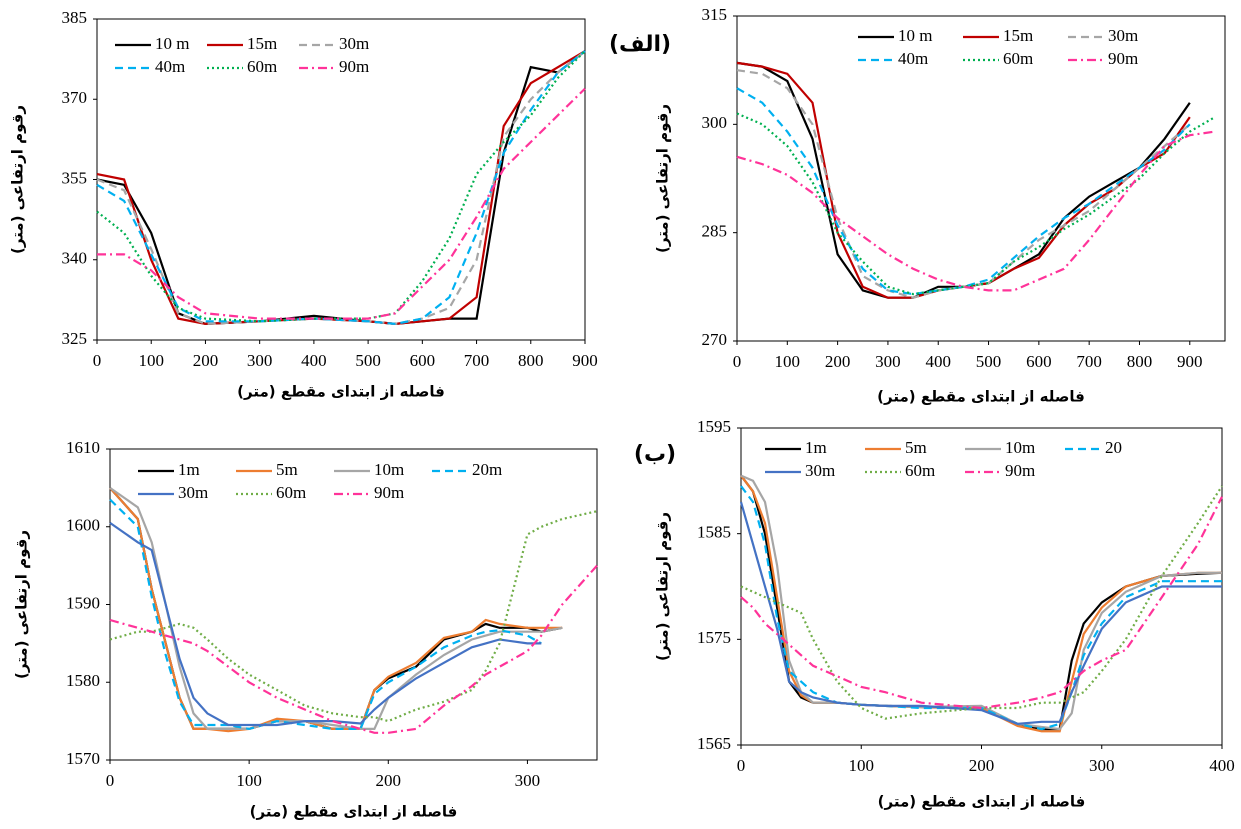 This screenshot has height=829, width=1241. Describe the element at coordinates (487, 469) in the screenshot. I see `legend-label: 20m` at that location.